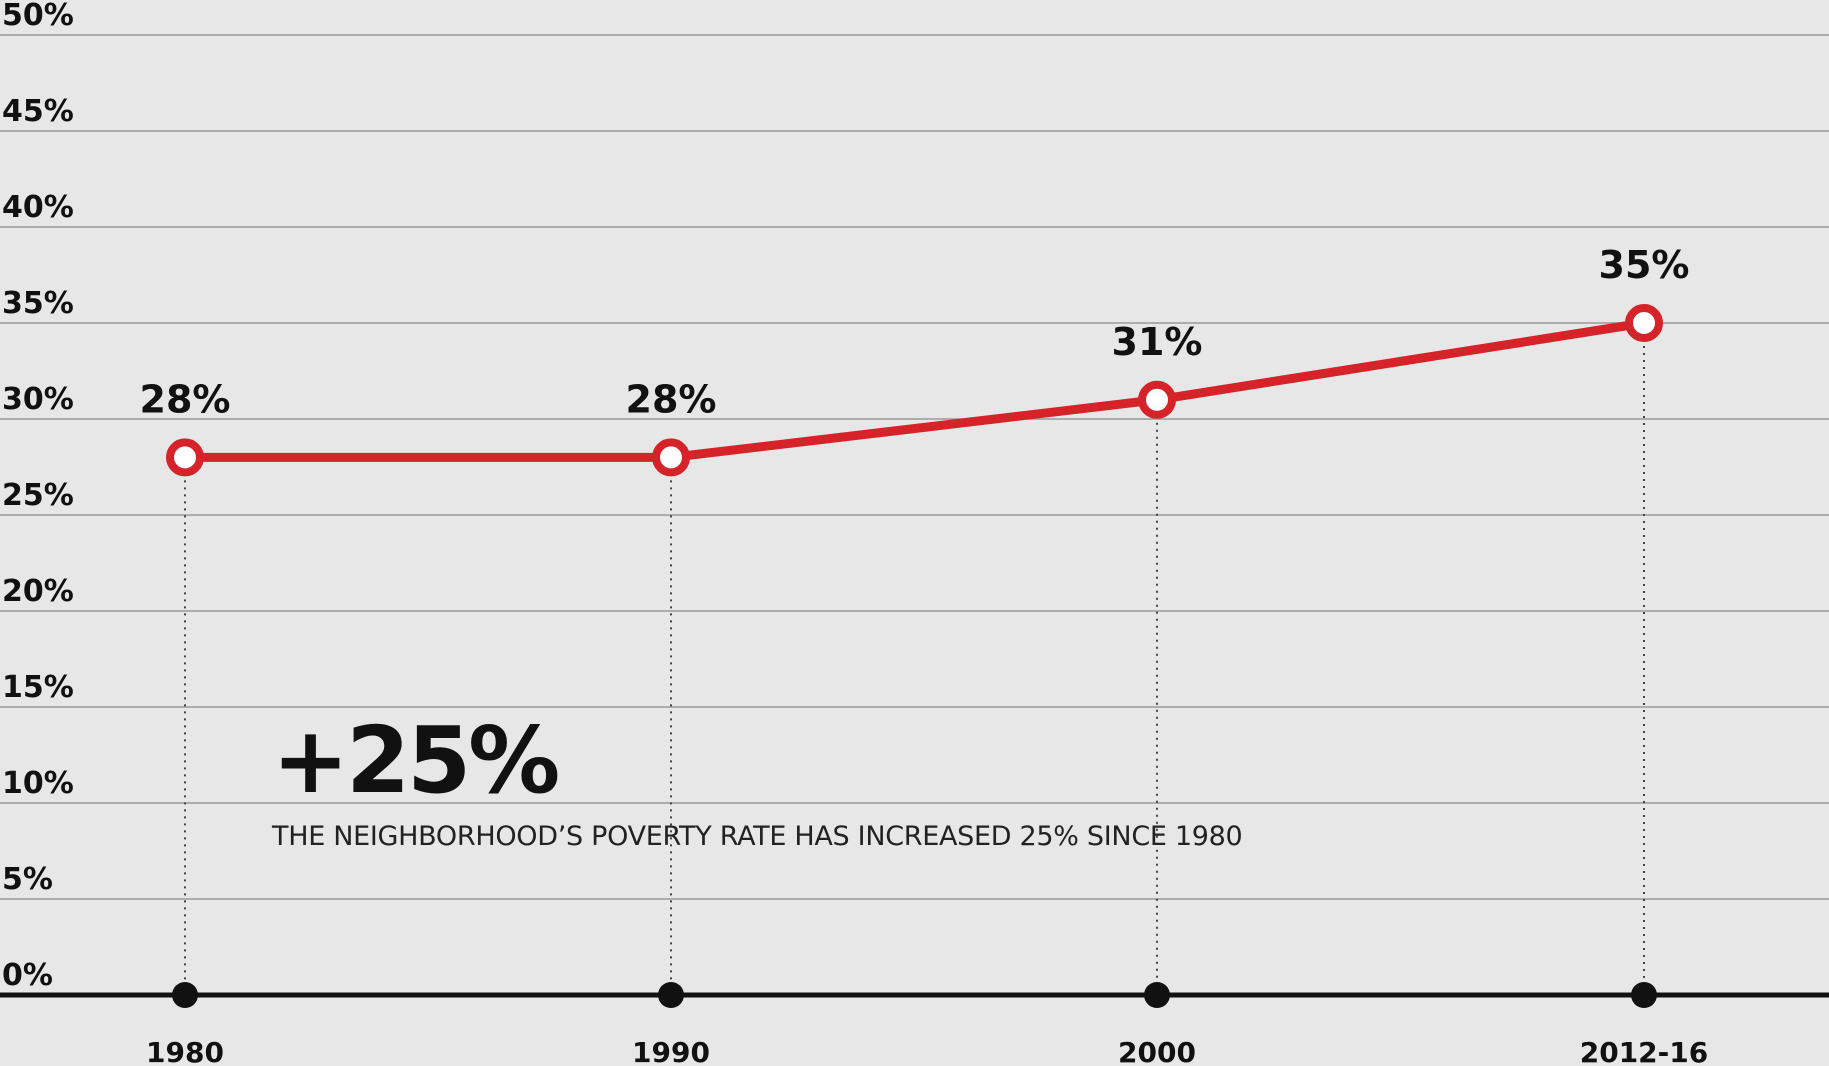  Describe the element at coordinates (38, 495) in the screenshot. I see `y-tick-label: 25%` at that location.